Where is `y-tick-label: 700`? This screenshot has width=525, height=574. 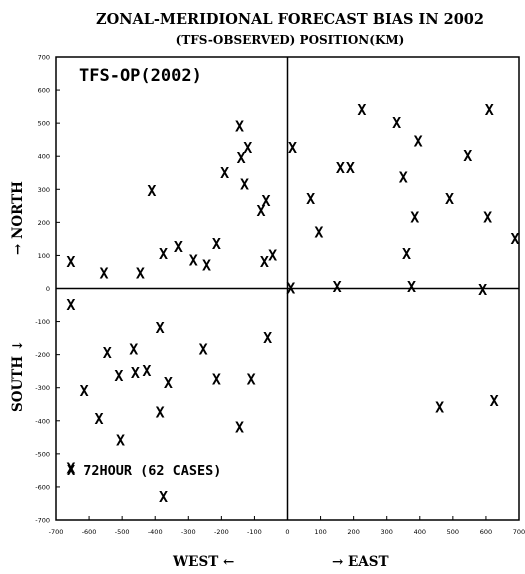 y-tick-label: 700 is located at coordinates (44, 58).